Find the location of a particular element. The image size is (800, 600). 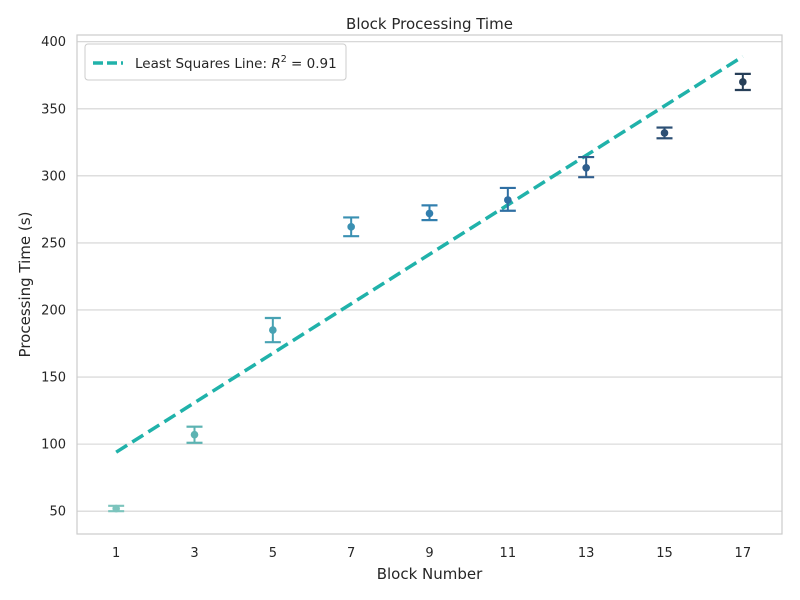

x-tick-label: 11 is located at coordinates (508, 553).